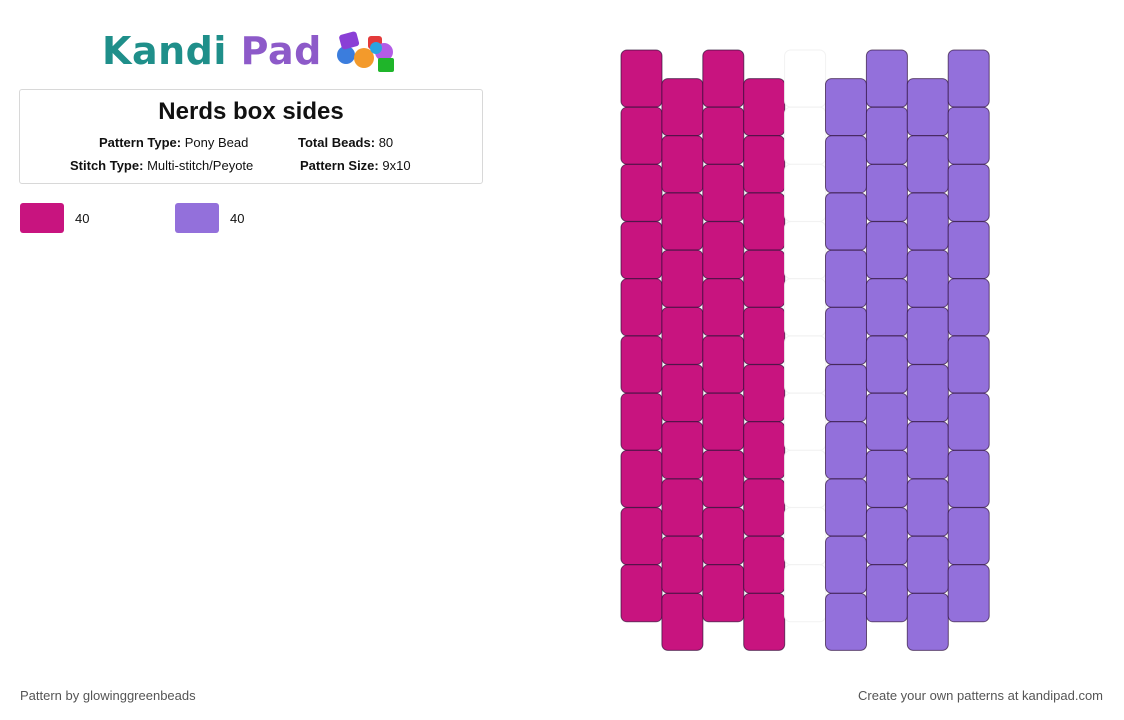 This screenshot has height=720, width=1124. Describe the element at coordinates (365, 51) in the screenshot. I see `beads-icon` at that location.